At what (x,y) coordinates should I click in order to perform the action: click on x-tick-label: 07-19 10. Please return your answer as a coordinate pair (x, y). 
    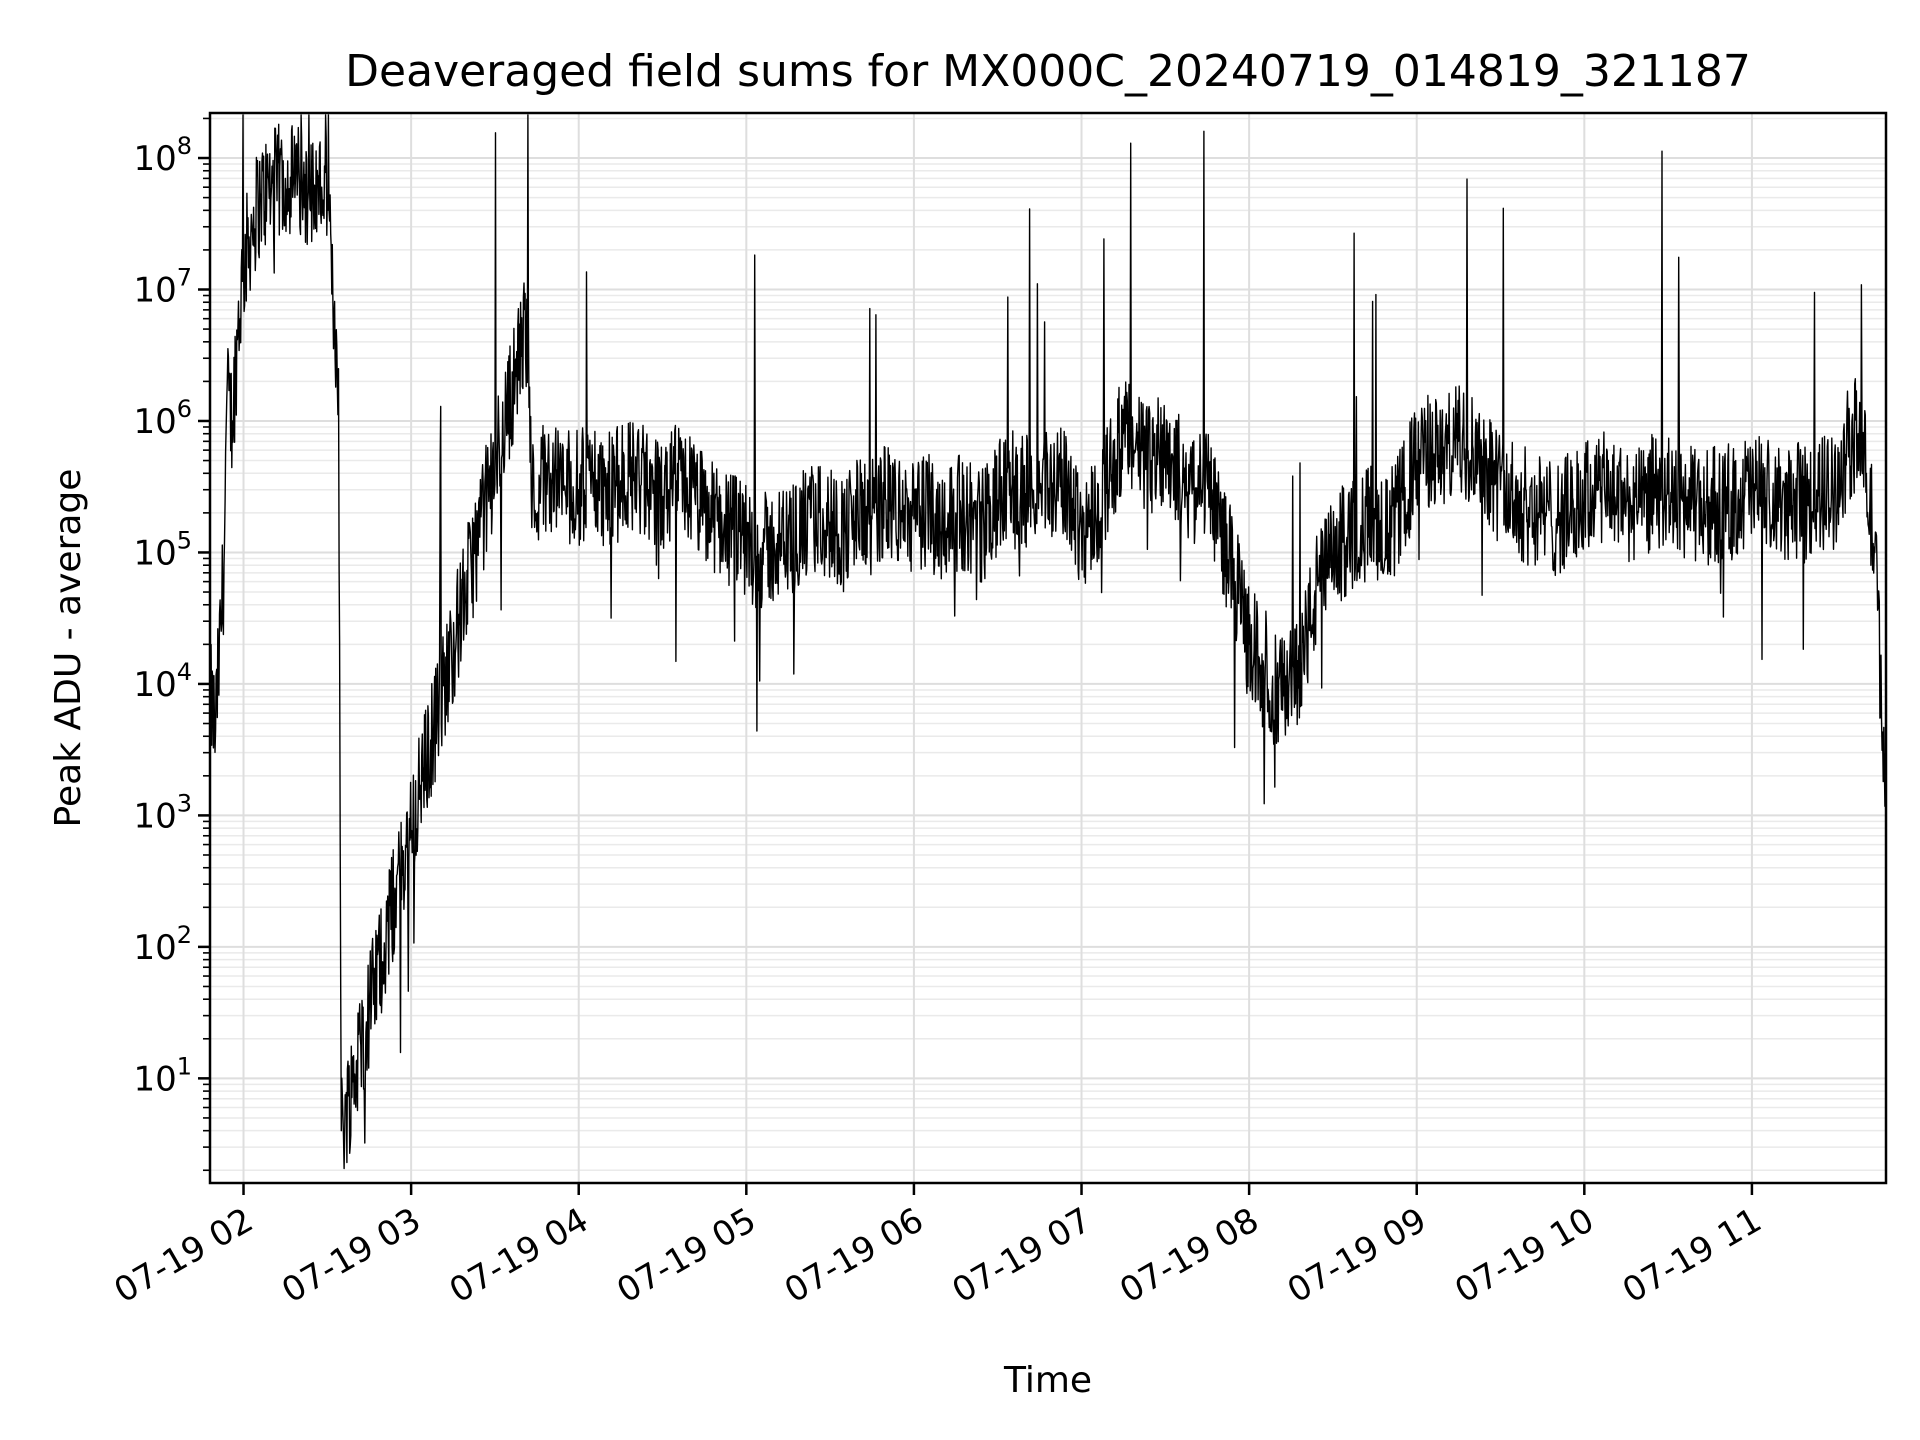
    Looking at the image, I should click on (1524, 1255).